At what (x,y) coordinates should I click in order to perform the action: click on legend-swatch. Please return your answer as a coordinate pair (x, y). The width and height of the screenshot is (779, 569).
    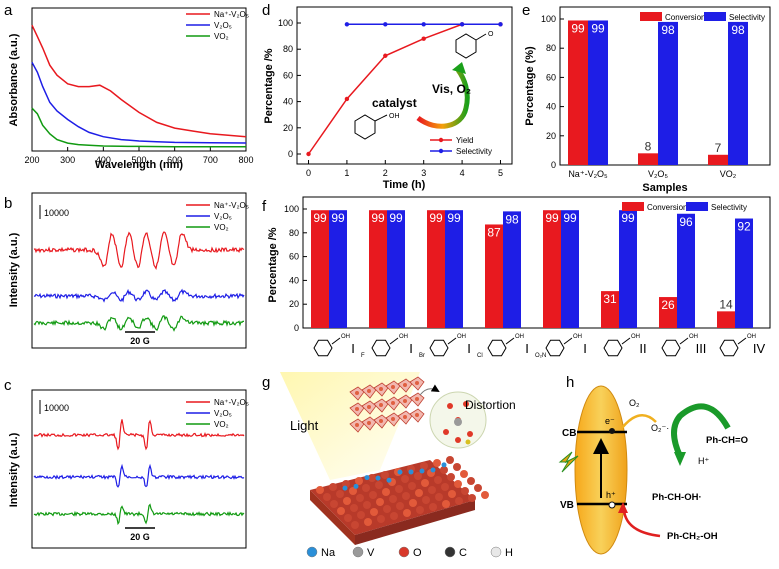
    Looking at the image, I should click on (715, 16).